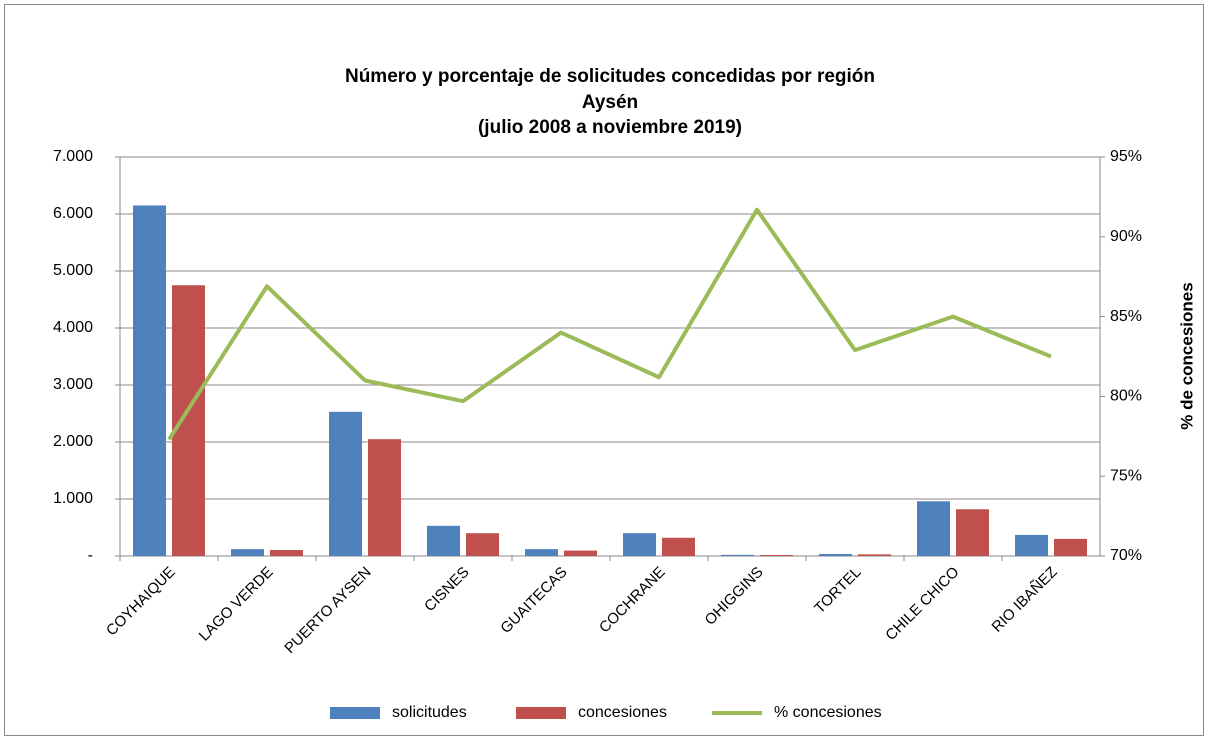 The height and width of the screenshot is (741, 1209). Describe the element at coordinates (610, 127) in the screenshot. I see `chart-title: (julio 2008 a noviembre 2019)` at that location.